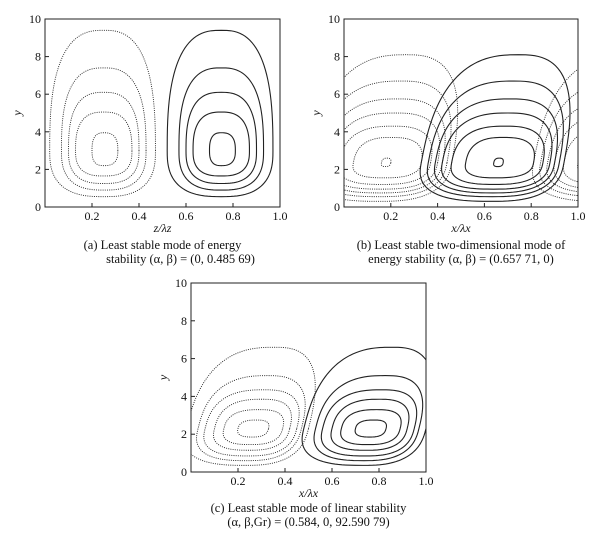 This screenshot has height=535, width=606. Describe the element at coordinates (461, 245) in the screenshot. I see `figure-caption-line: (b) Least stable two-dimensional mode of` at that location.